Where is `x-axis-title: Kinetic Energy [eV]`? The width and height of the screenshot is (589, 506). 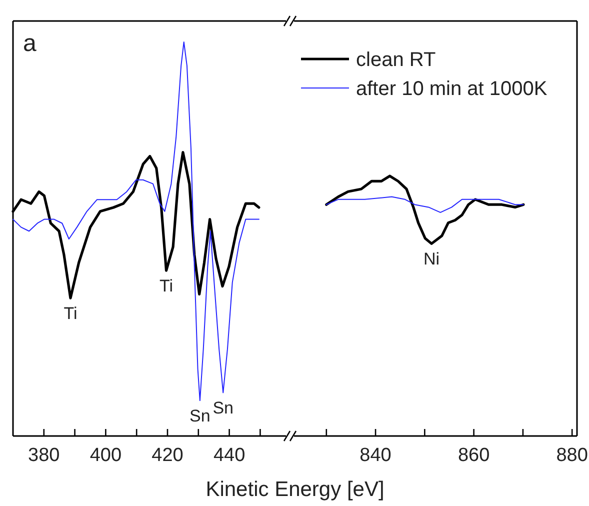
x-axis-title: Kinetic Energy [eV] is located at coordinates (295, 489).